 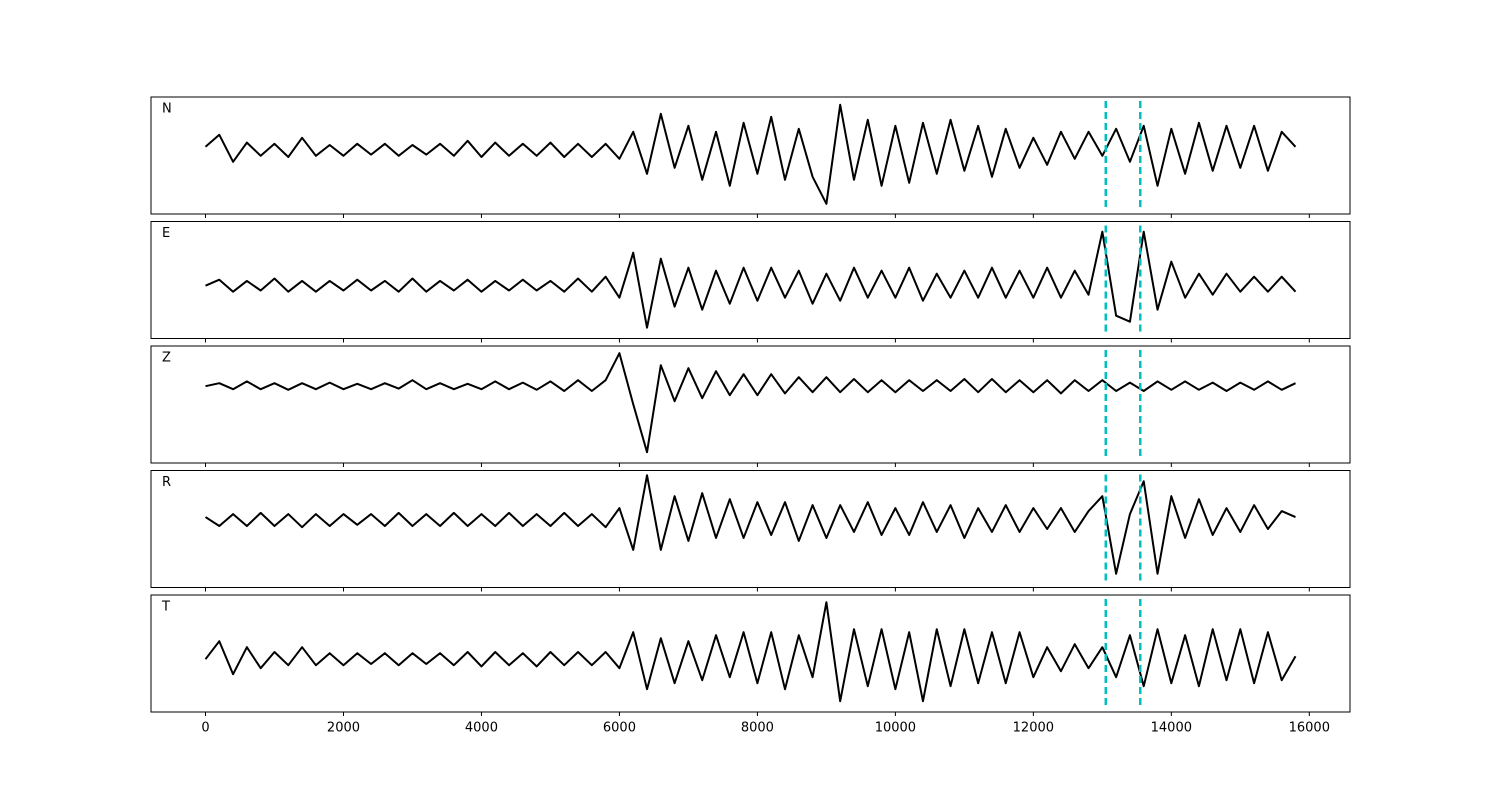 I want to click on x-tick-label: 12000, so click(x=1033, y=728).